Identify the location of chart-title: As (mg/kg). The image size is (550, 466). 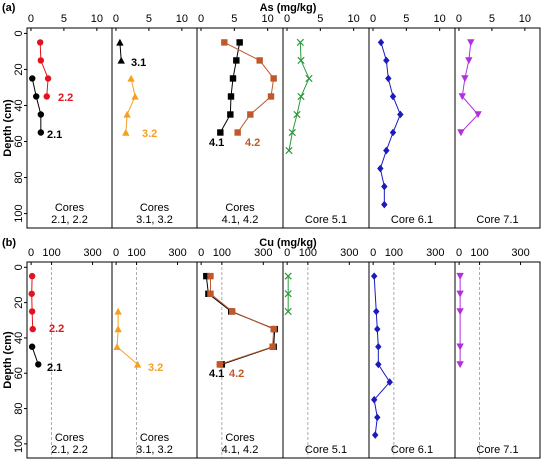
(288, 8).